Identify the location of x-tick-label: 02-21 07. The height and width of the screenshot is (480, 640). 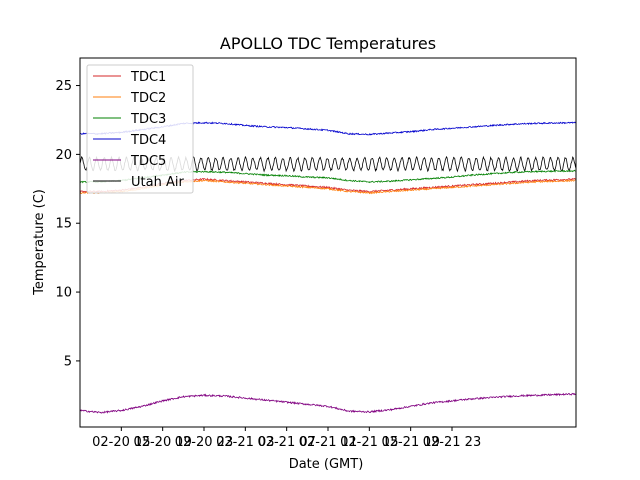
(286, 442).